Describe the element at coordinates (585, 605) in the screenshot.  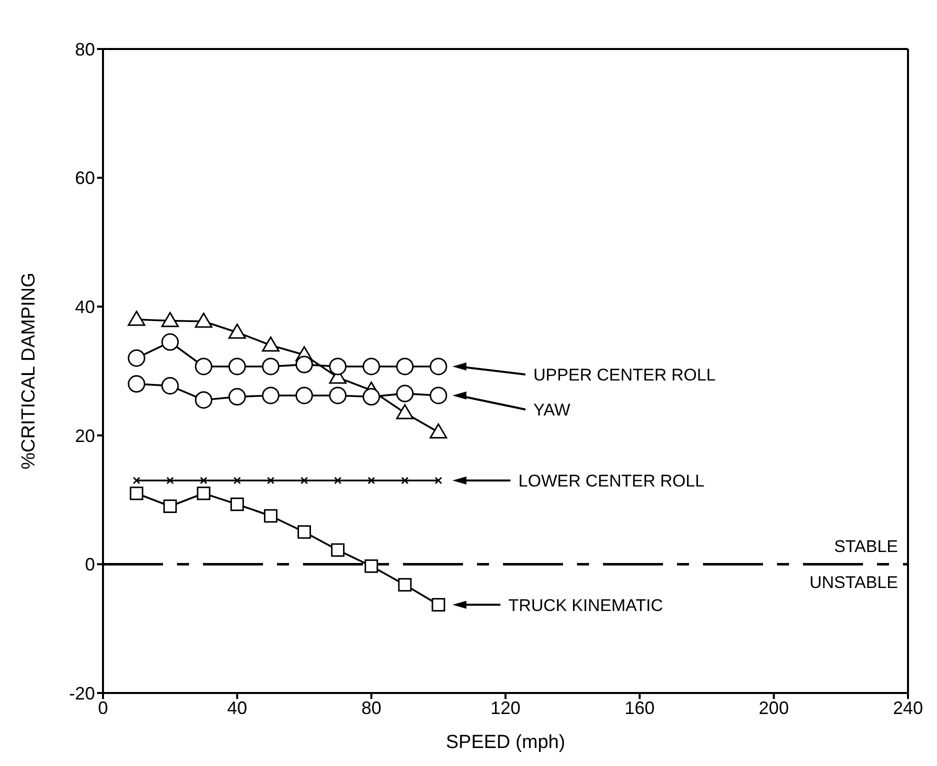
I see `legend-label: TRUCK KINEMATIC` at that location.